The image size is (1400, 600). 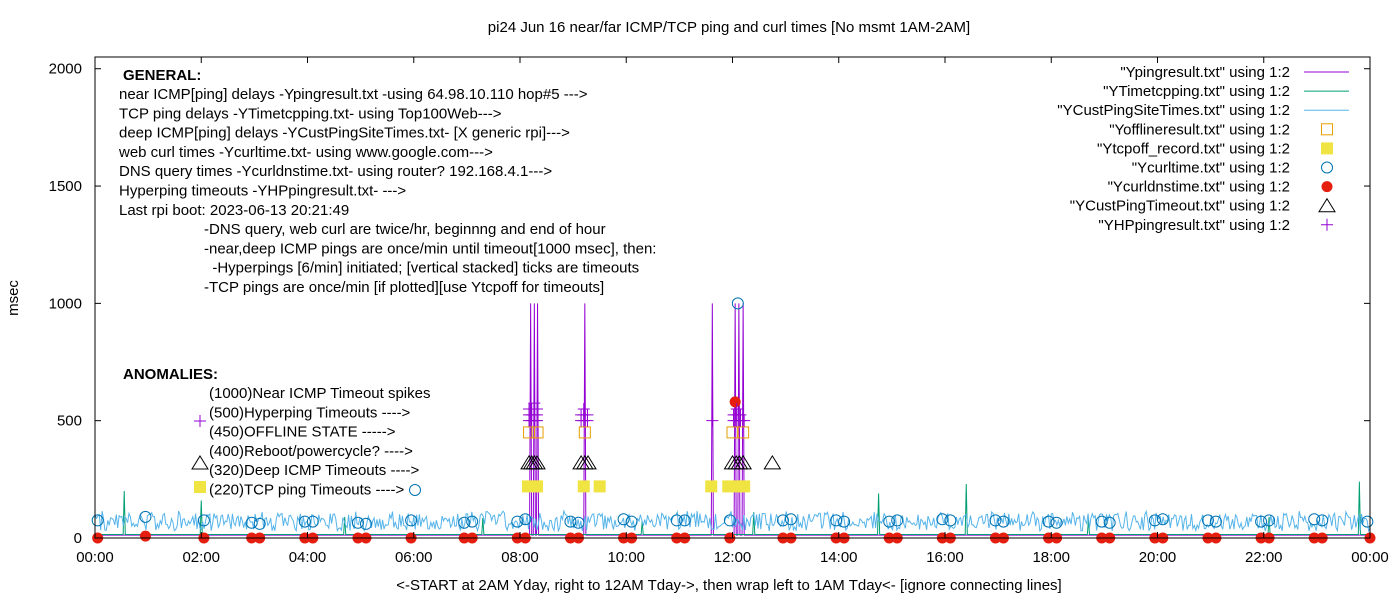 What do you see at coordinates (1205, 72) in the screenshot?
I see `legend-label-0: "Ypingresult.txt" using 1:2` at bounding box center [1205, 72].